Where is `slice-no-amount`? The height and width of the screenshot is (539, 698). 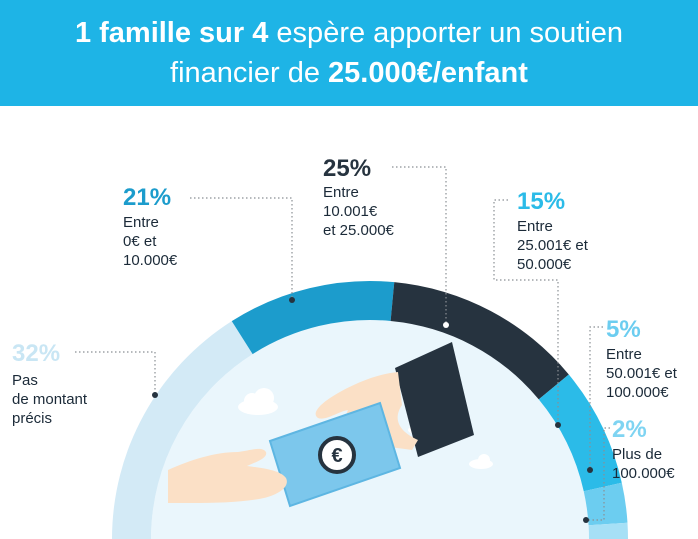 slice-no-amount is located at coordinates (182, 430).